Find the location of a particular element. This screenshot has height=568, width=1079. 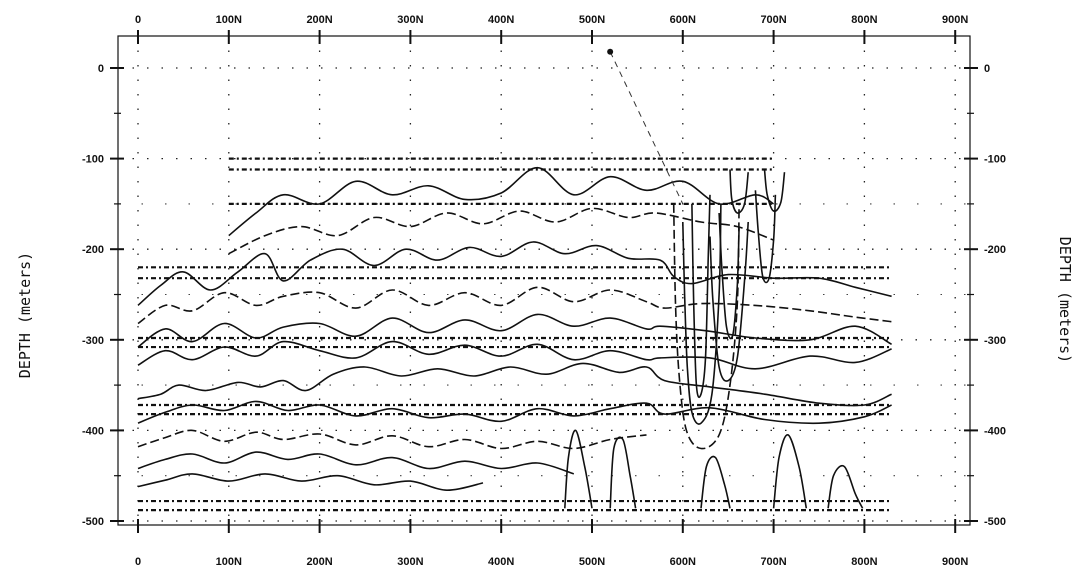

x-tick-label-bottom: 400N is located at coordinates (501, 562).